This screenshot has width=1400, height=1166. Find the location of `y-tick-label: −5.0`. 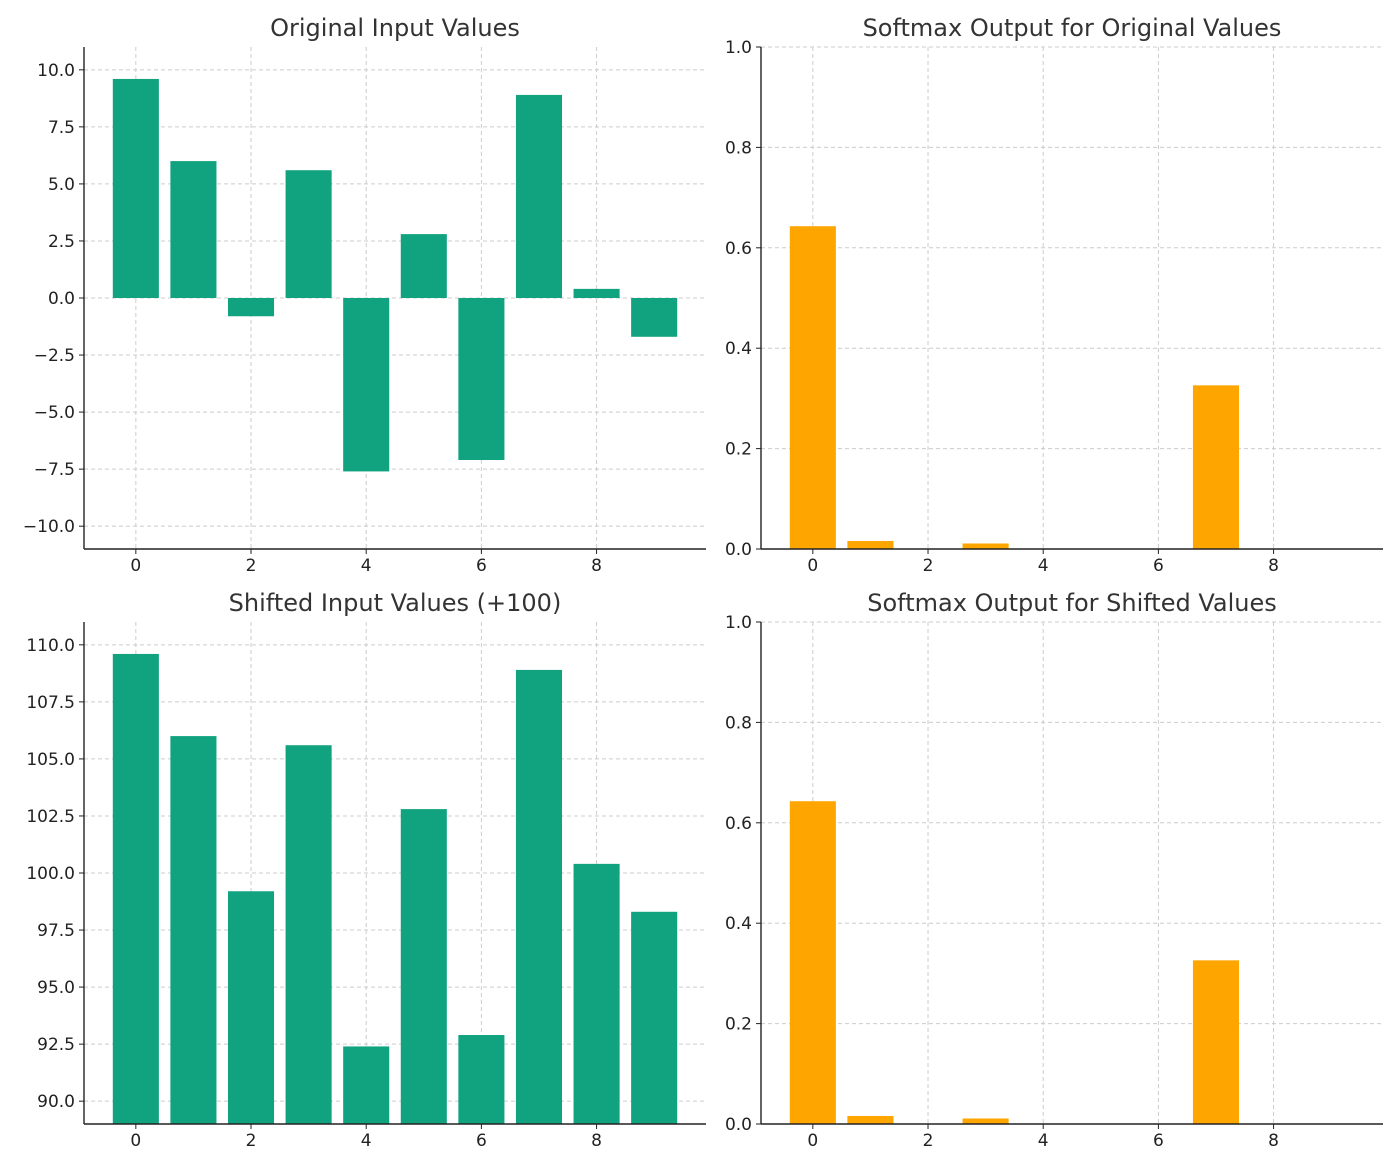

y-tick-label: −5.0 is located at coordinates (54, 413).